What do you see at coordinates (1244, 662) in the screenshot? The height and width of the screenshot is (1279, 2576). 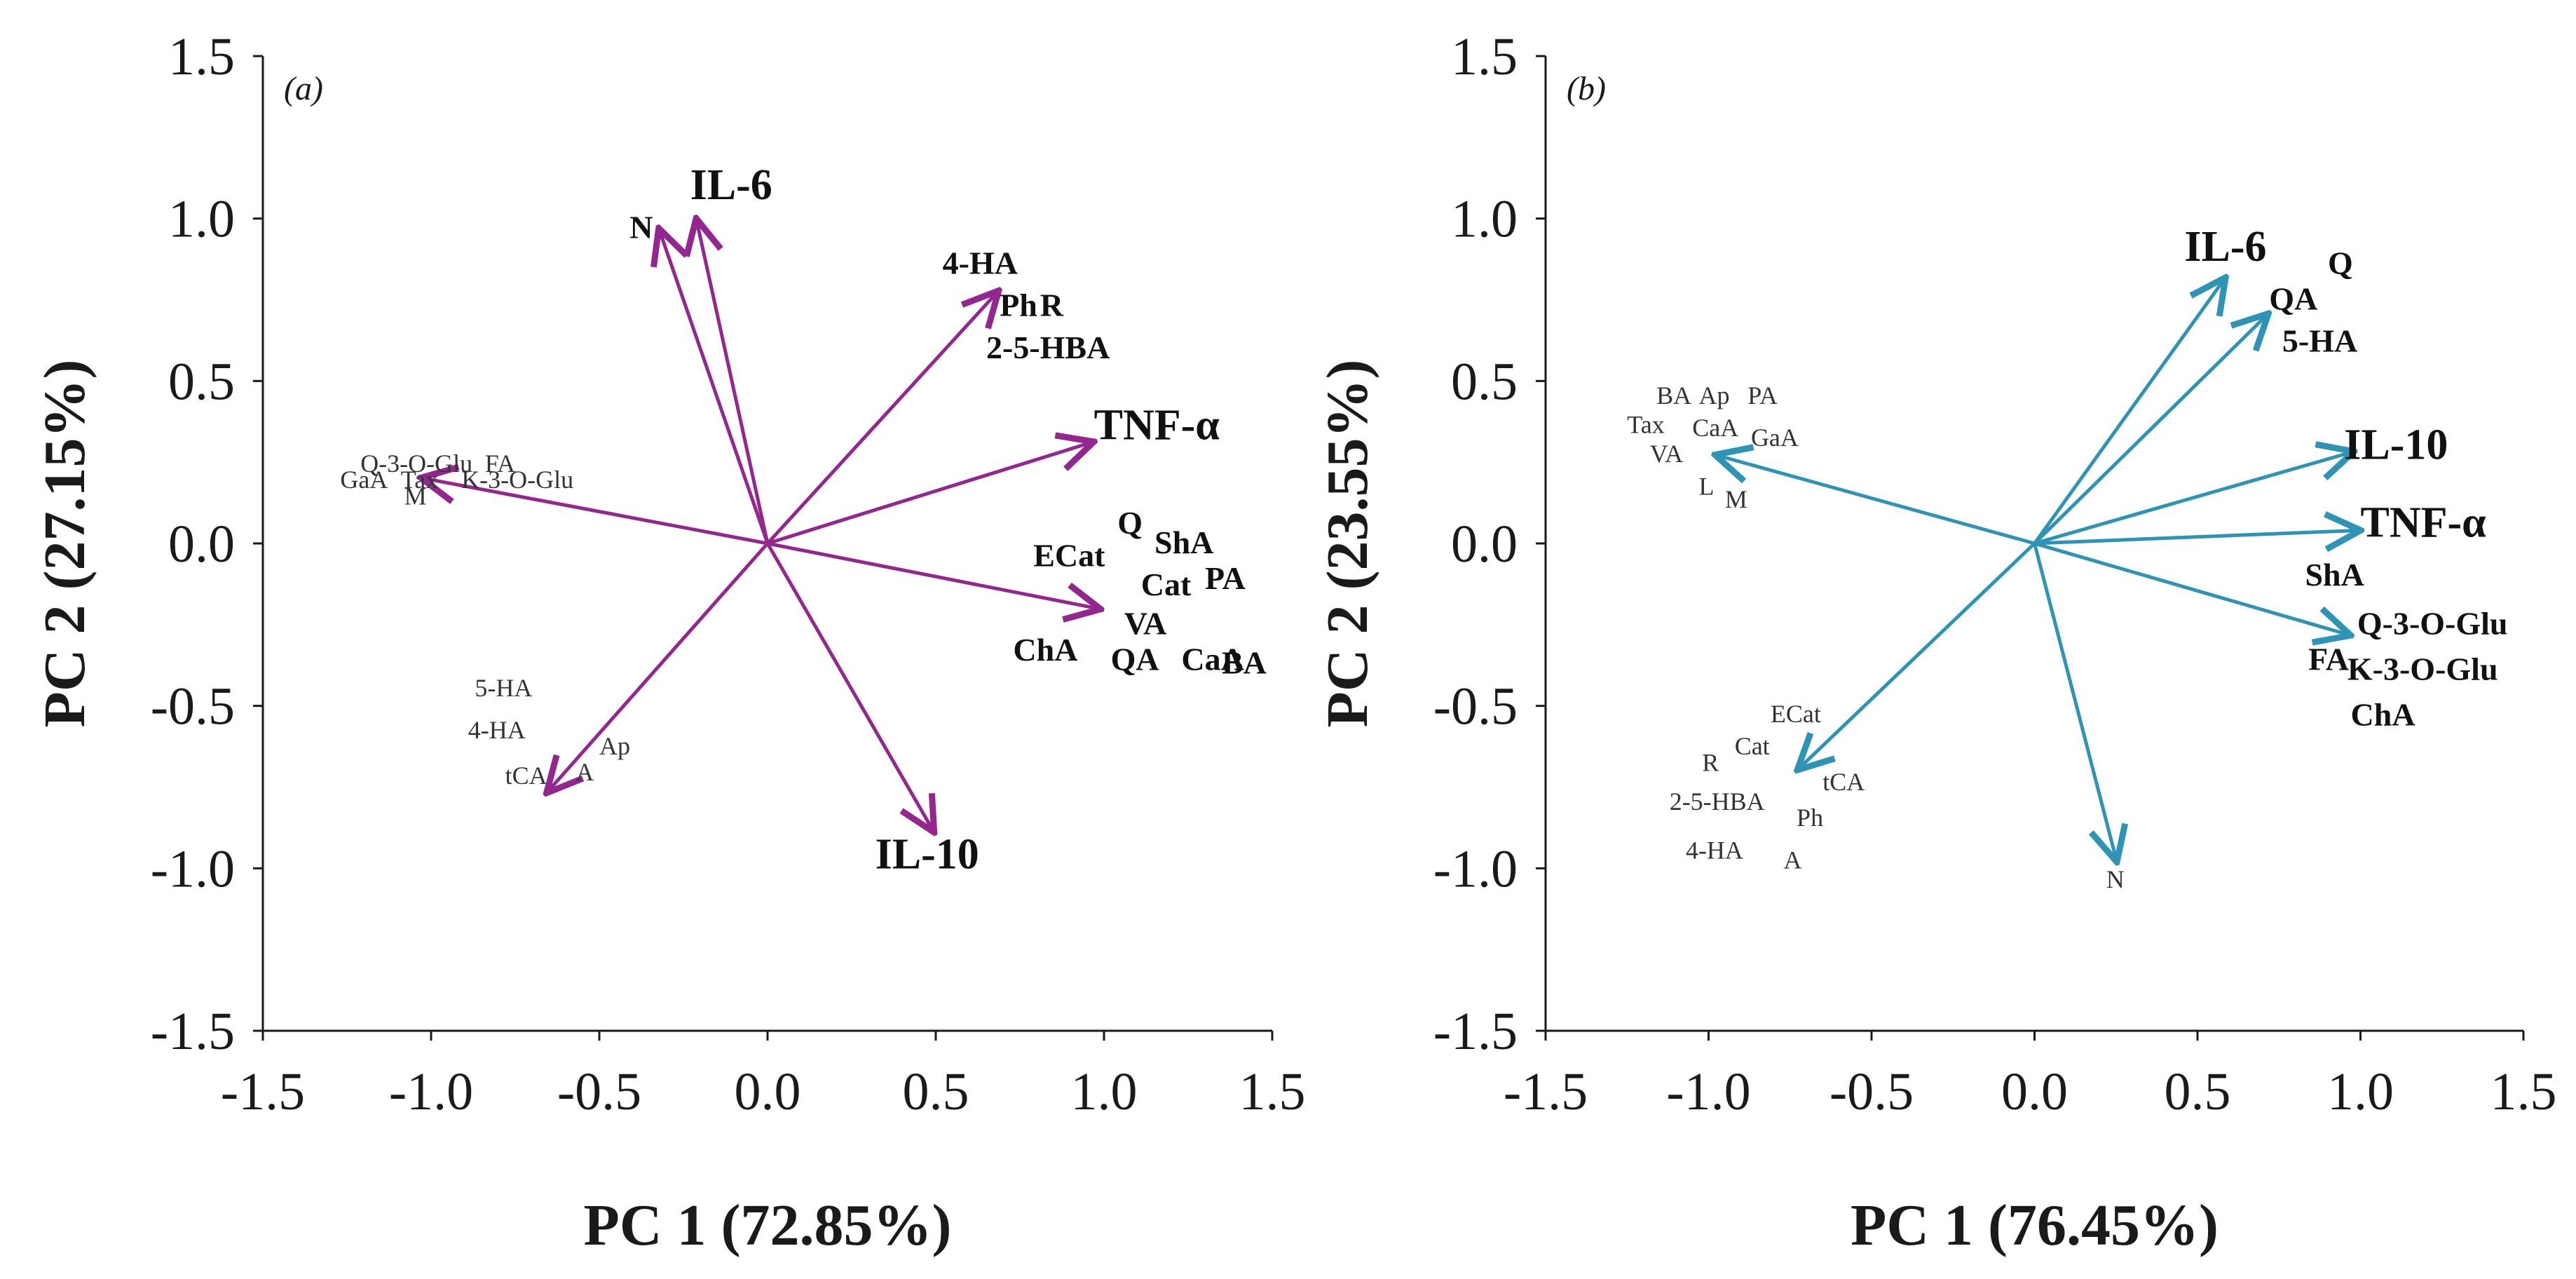 I see `variable-label-ba: BA` at bounding box center [1244, 662].